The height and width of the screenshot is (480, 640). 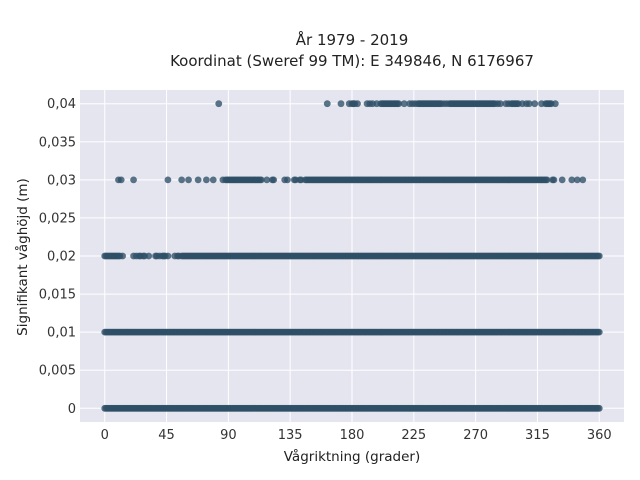 I want to click on x-axis-label: Vågriktning (grader), so click(x=352, y=456).